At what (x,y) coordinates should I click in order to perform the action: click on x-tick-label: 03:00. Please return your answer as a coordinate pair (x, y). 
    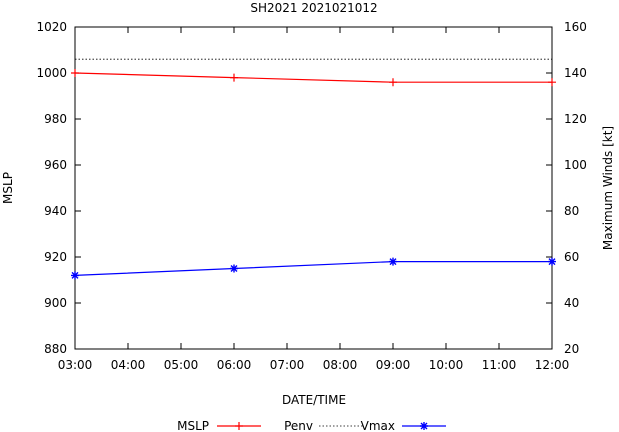
    Looking at the image, I should click on (75, 365).